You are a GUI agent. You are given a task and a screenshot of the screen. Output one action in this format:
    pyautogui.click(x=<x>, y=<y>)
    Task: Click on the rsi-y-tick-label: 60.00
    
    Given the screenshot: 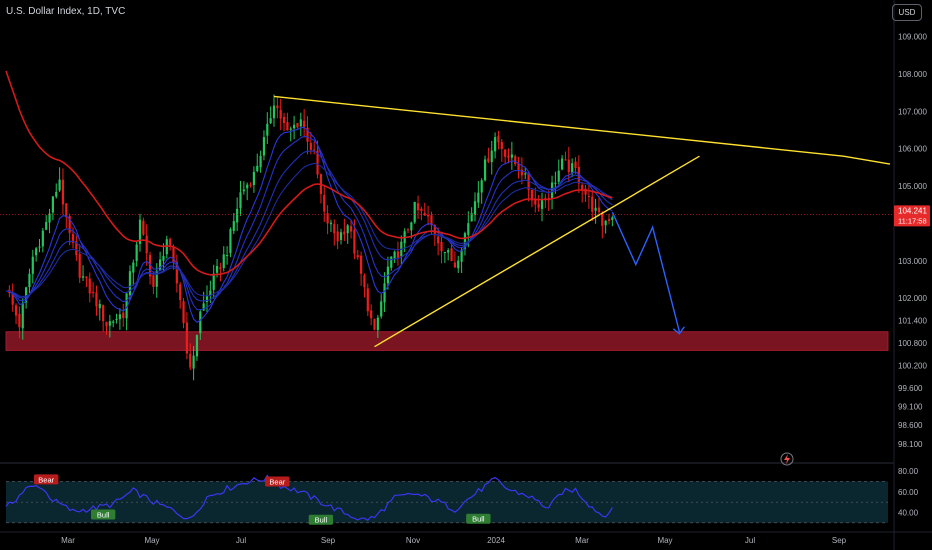 What is the action you would take?
    pyautogui.click(x=908, y=492)
    